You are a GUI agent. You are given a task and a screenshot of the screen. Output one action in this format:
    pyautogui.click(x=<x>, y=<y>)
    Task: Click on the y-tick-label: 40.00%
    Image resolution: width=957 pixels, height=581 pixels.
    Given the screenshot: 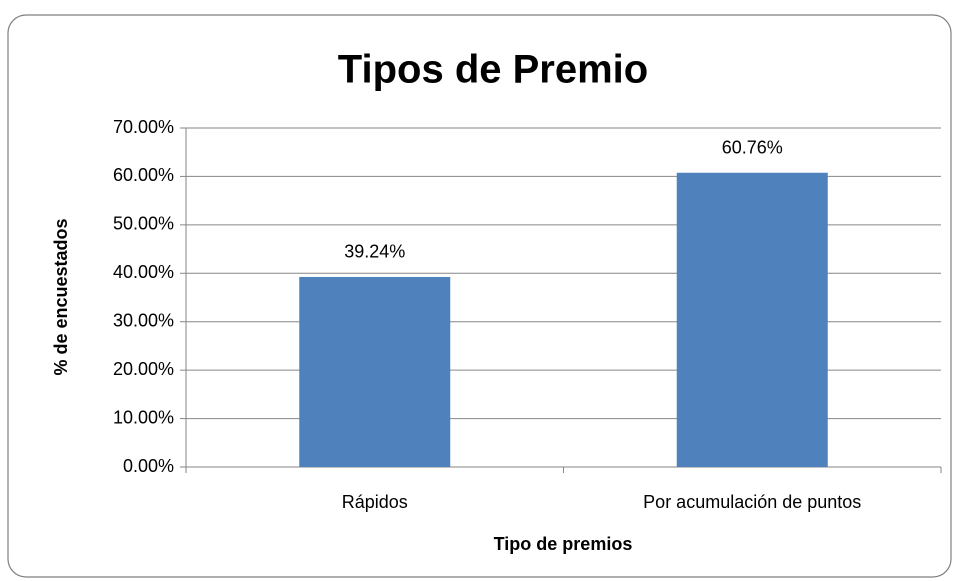 What is the action you would take?
    pyautogui.click(x=143, y=272)
    